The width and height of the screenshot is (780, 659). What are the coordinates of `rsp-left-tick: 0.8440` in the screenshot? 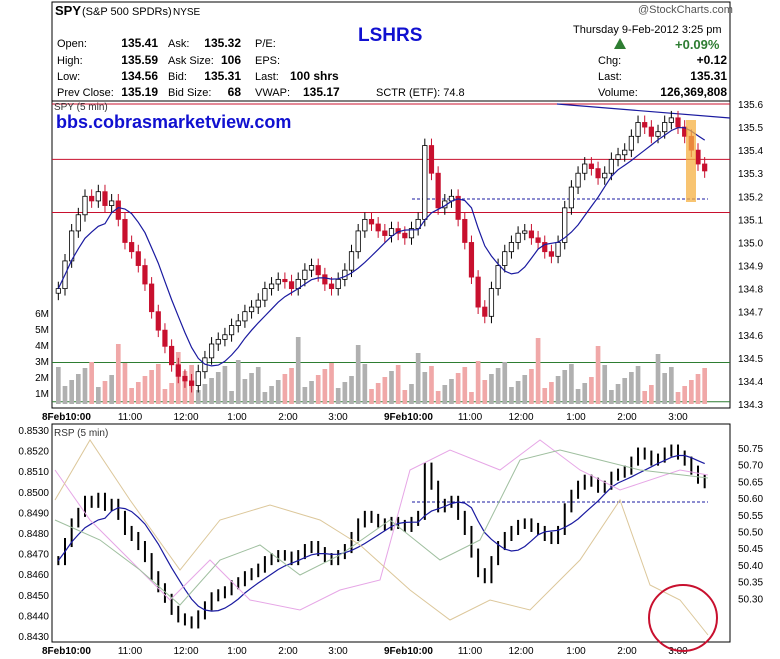 It's located at (33, 616).